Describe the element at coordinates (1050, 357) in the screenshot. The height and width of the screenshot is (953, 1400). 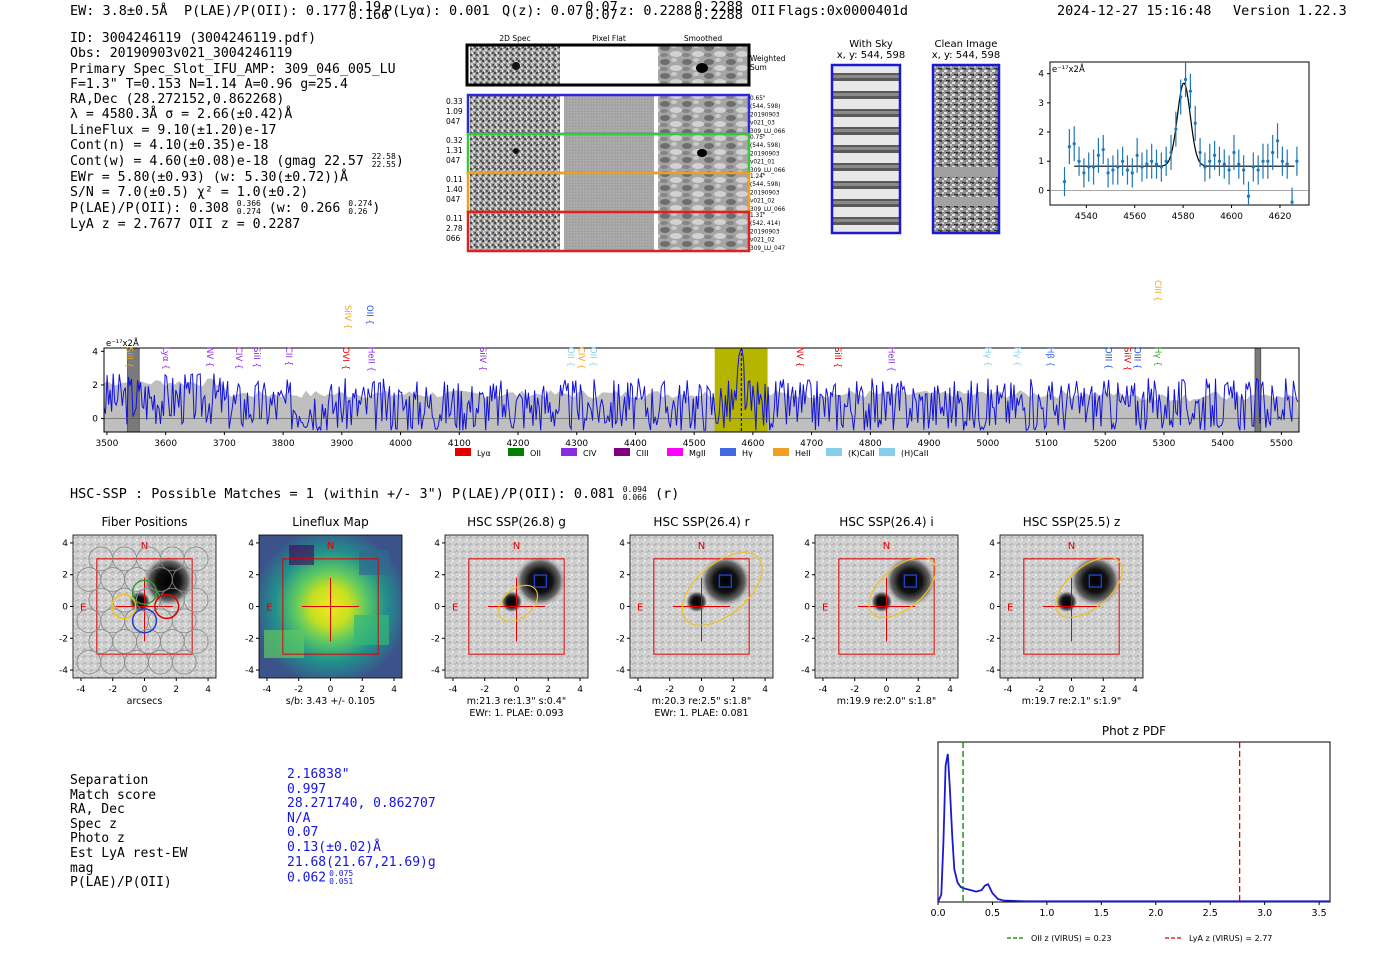
I see `emission-line-label: Hβ {` at that location.